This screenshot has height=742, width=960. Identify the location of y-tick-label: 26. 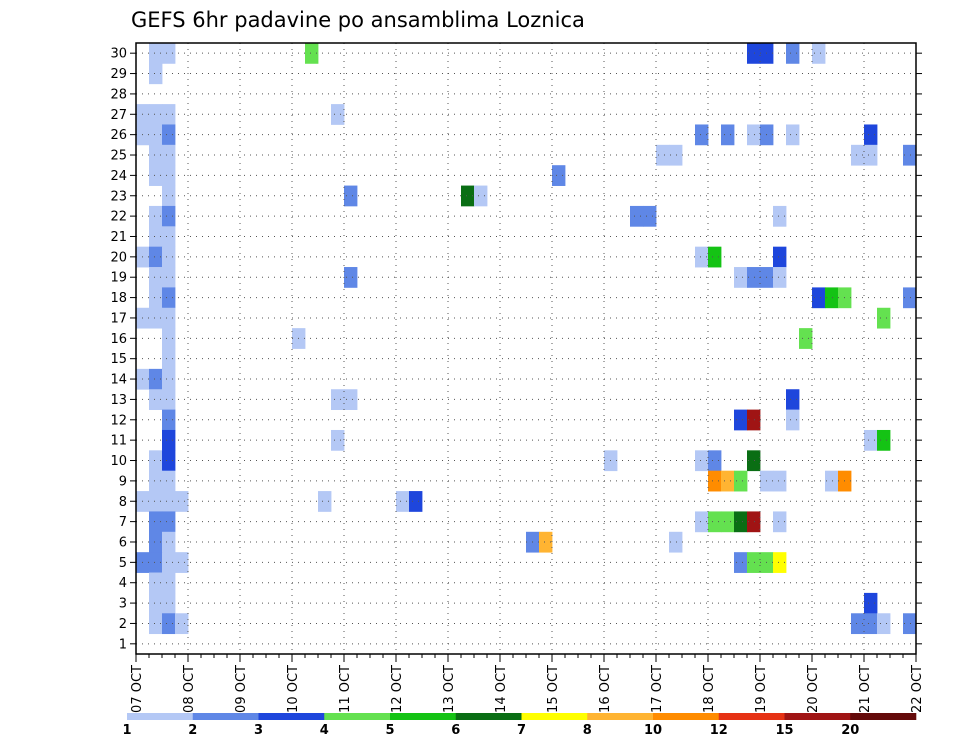
(118, 135).